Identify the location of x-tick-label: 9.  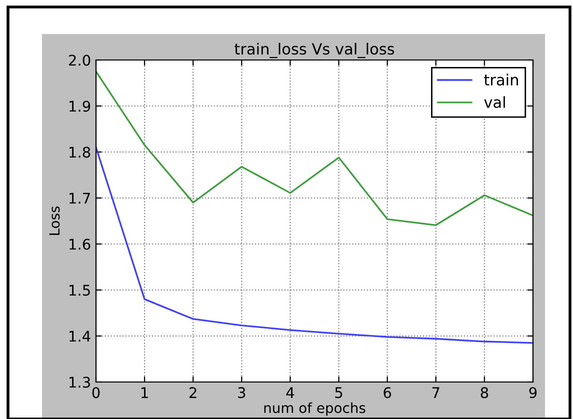
(533, 392).